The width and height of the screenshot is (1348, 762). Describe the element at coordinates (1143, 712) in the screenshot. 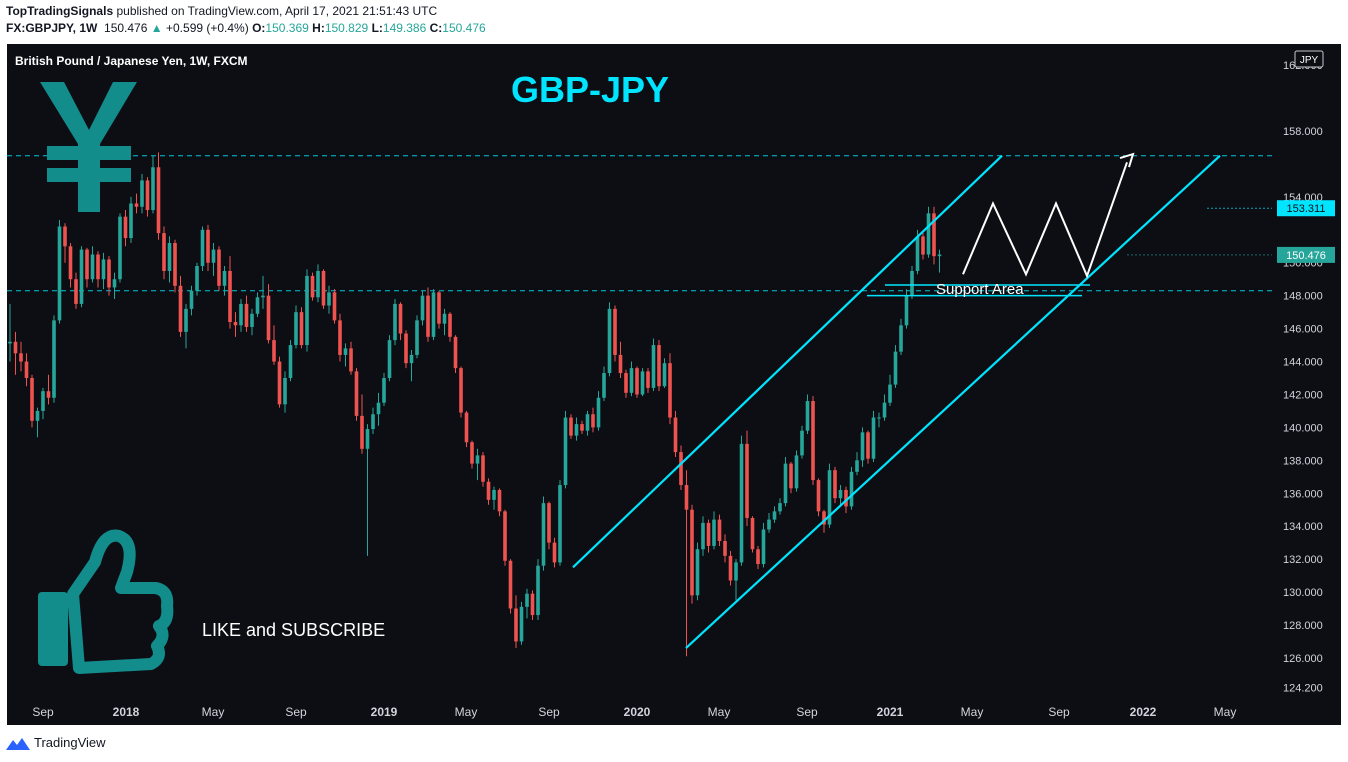

I see `x-tick-label: 2022` at that location.